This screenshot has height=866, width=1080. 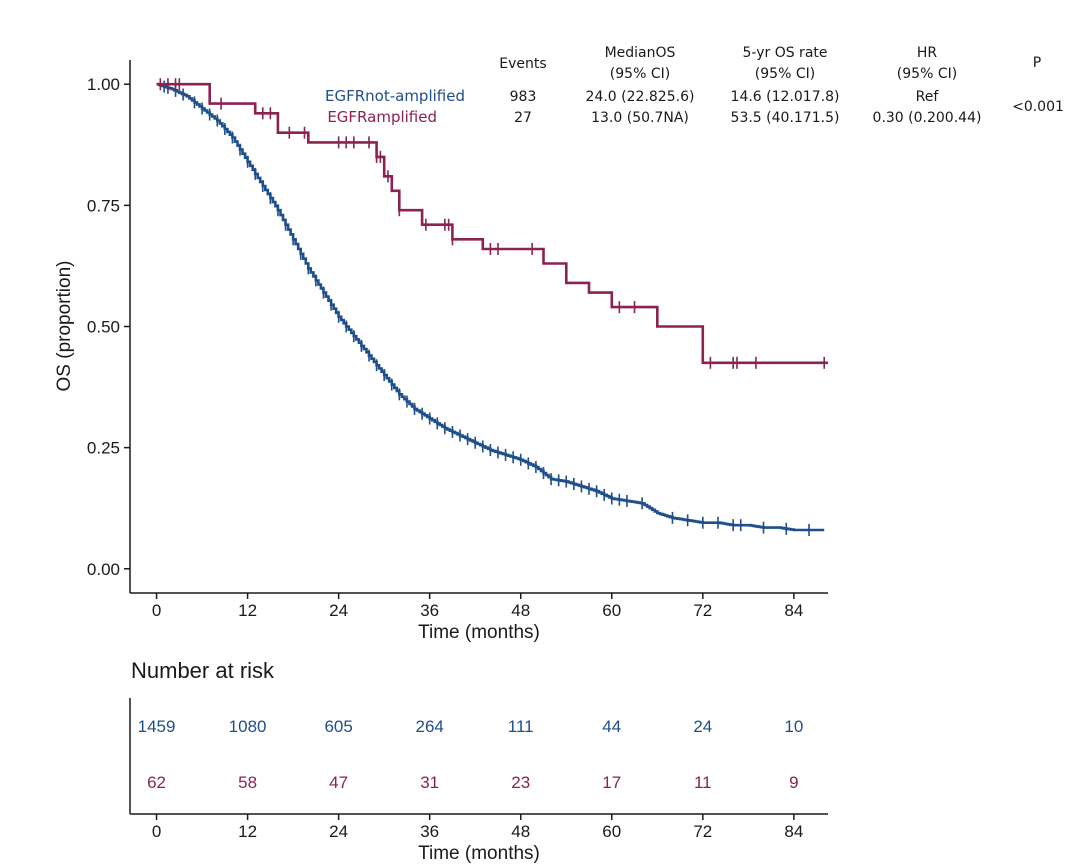 I want to click on row1-events: 983, so click(x=523, y=97).